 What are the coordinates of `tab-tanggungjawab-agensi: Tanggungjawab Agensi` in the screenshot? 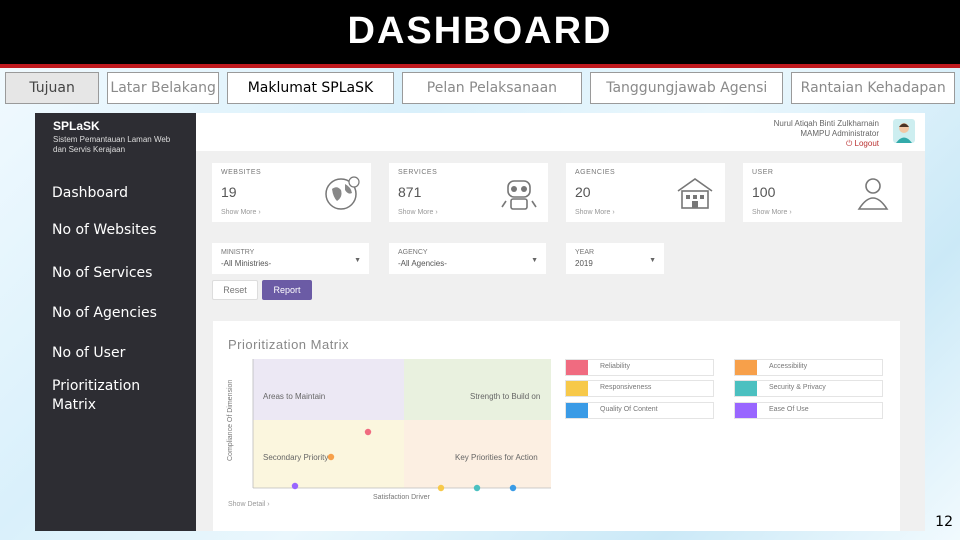 It's located at (687, 88).